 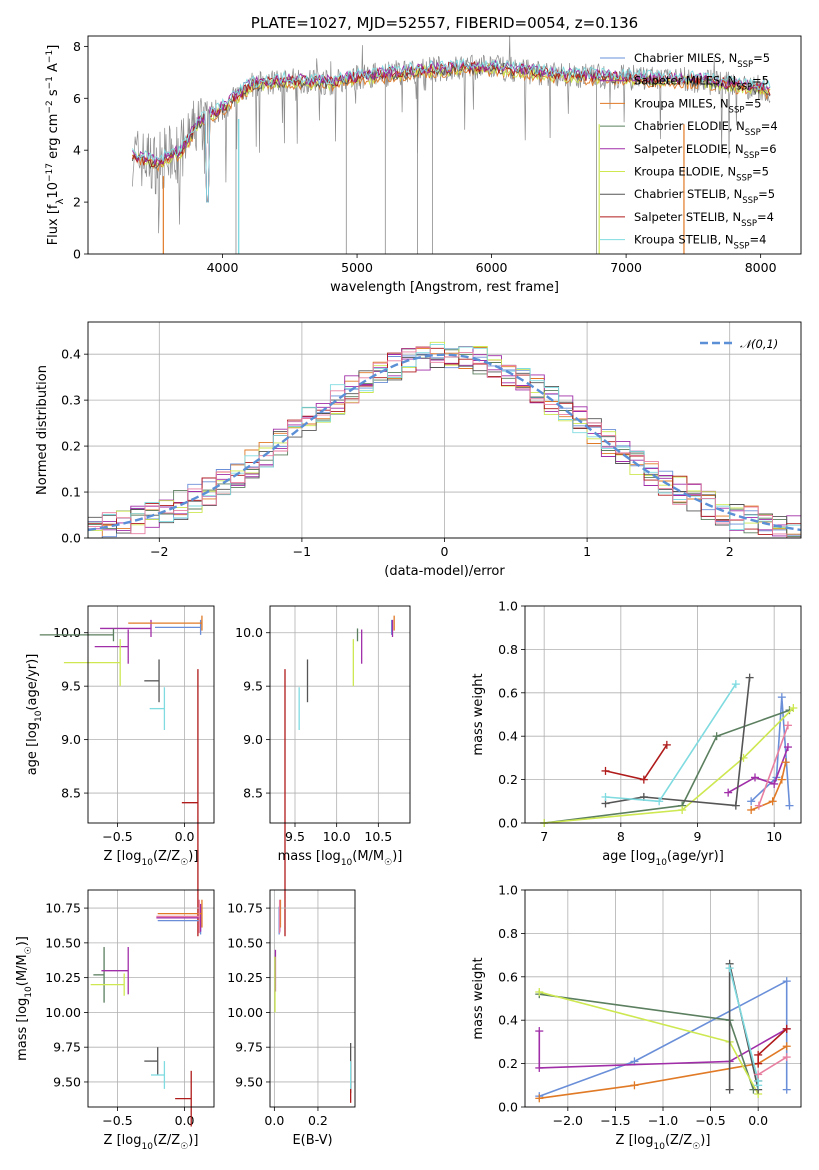 I want to click on y-tick-label: 0.6, so click(x=508, y=976).